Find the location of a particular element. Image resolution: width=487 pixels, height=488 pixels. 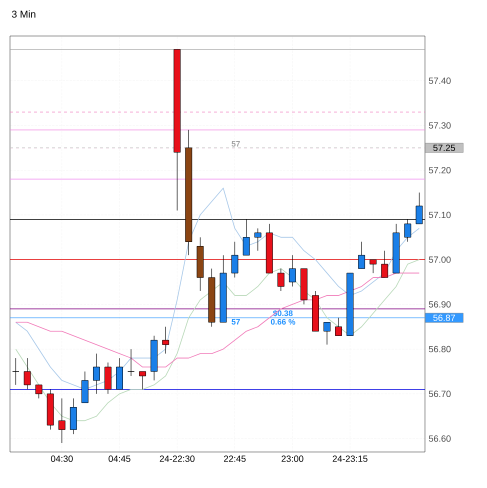

y-tick-label: 57.20 is located at coordinates (439, 170).